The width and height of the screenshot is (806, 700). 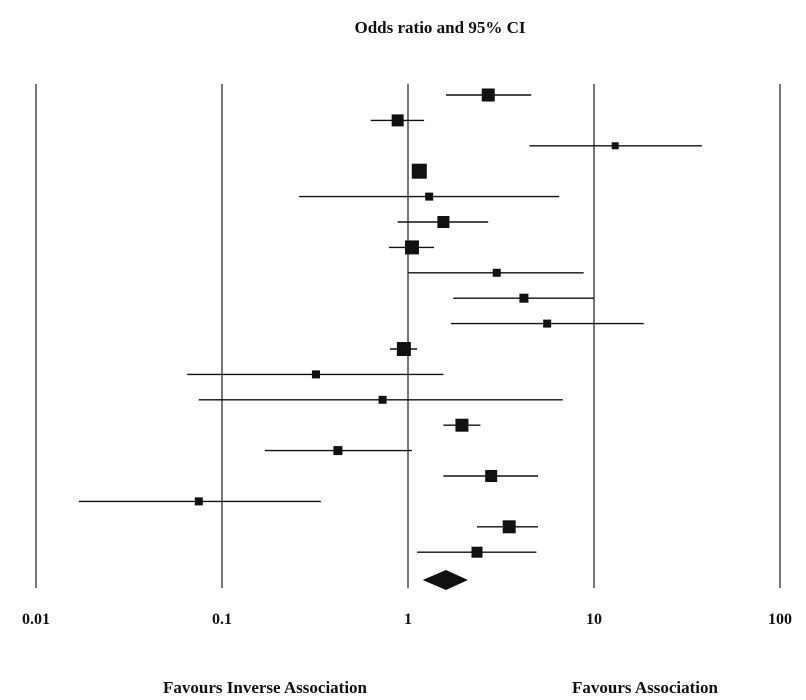 What do you see at coordinates (594, 619) in the screenshot?
I see `x-tick-label: 10` at bounding box center [594, 619].